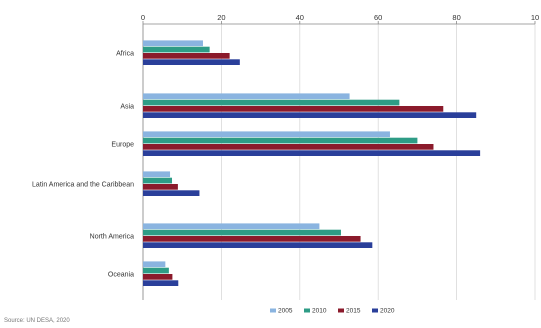 The width and height of the screenshot is (541, 328). Describe the element at coordinates (300, 17) in the screenshot. I see `x-tick-label: 40` at that location.